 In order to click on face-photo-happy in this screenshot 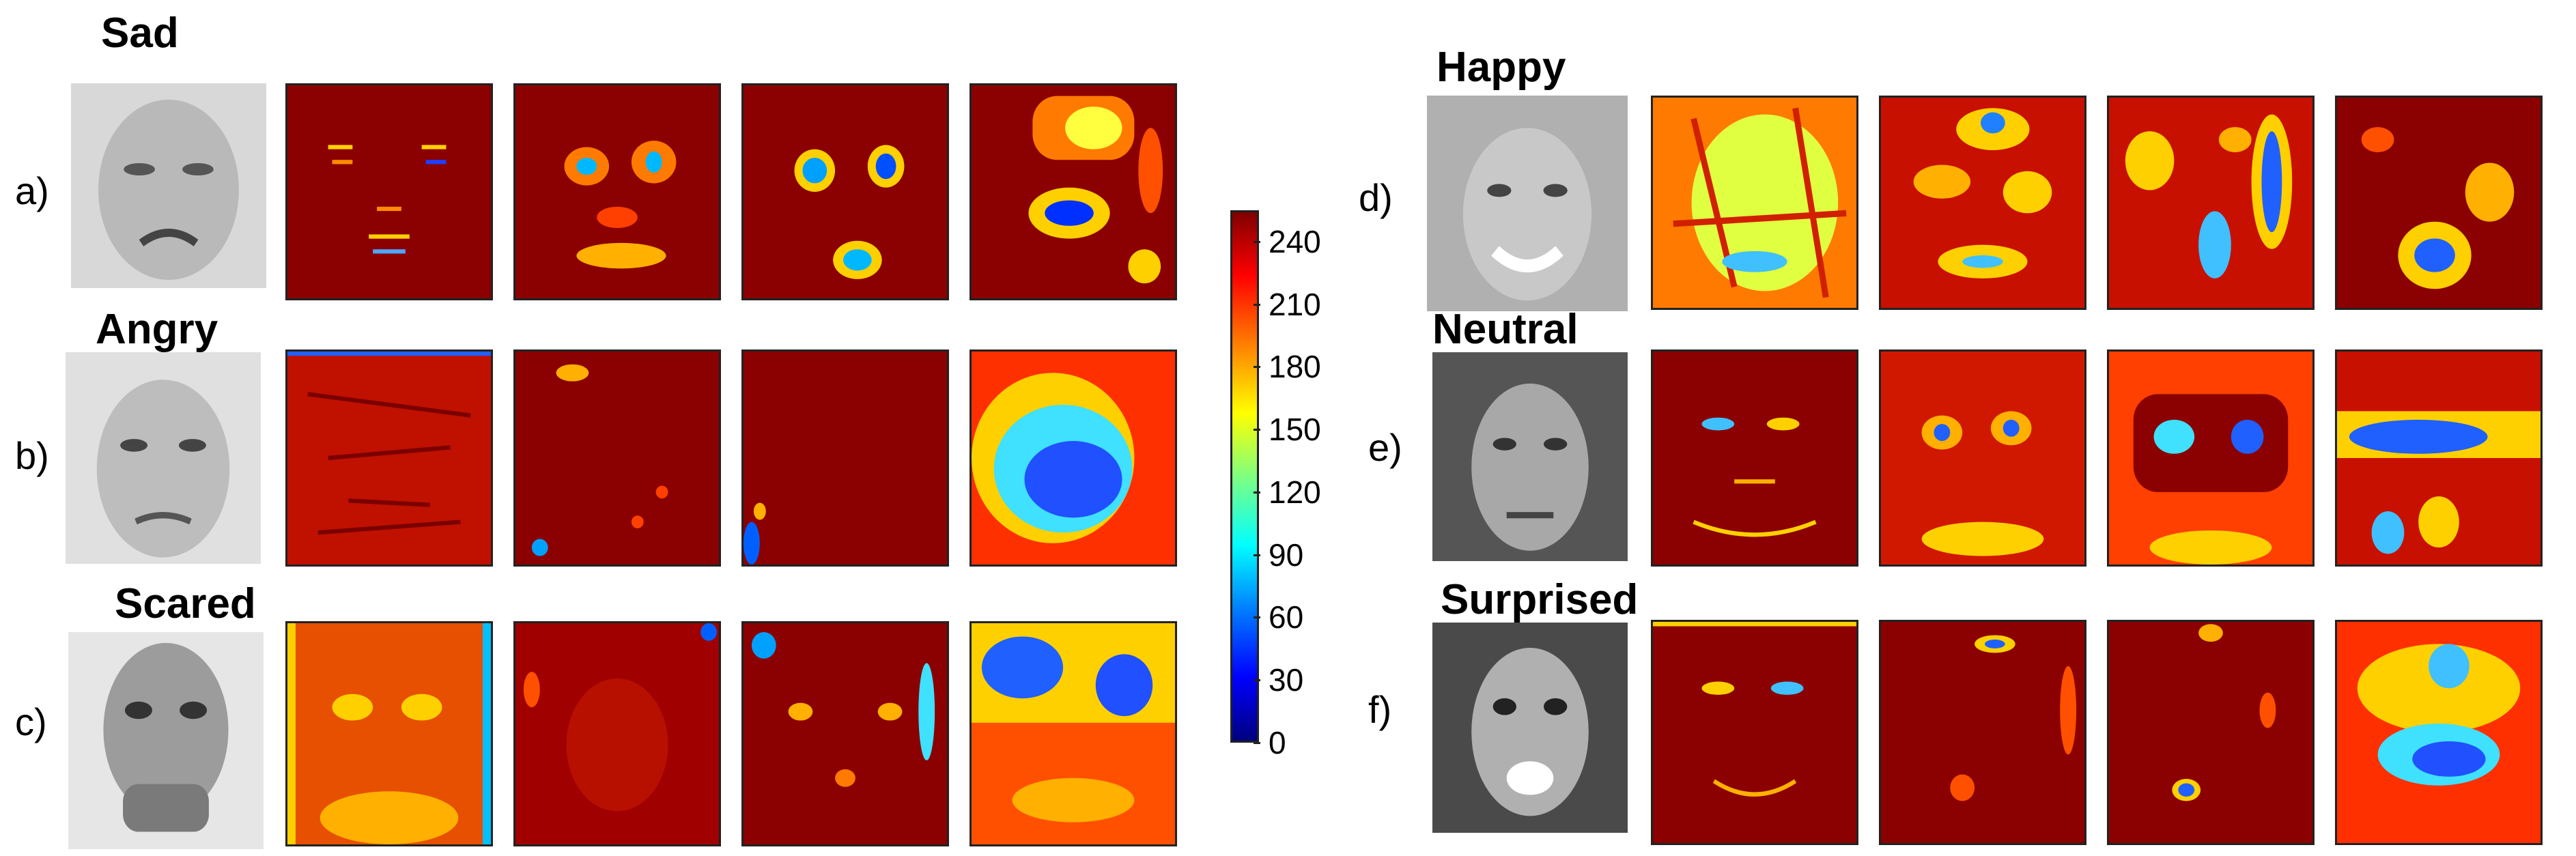, I will do `click(1527, 203)`.